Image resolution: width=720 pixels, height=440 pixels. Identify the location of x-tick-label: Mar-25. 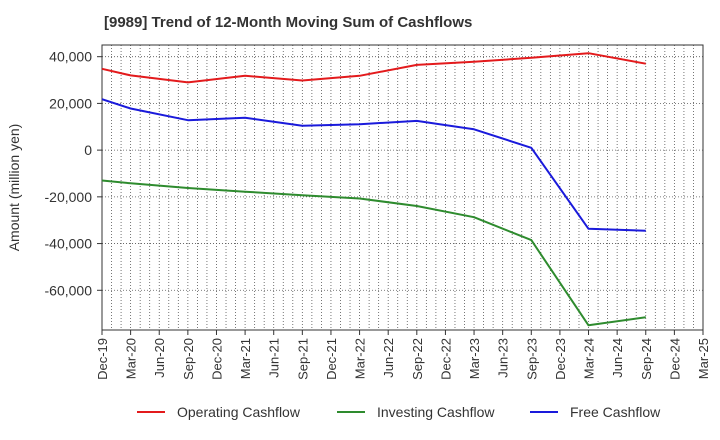
(703, 358).